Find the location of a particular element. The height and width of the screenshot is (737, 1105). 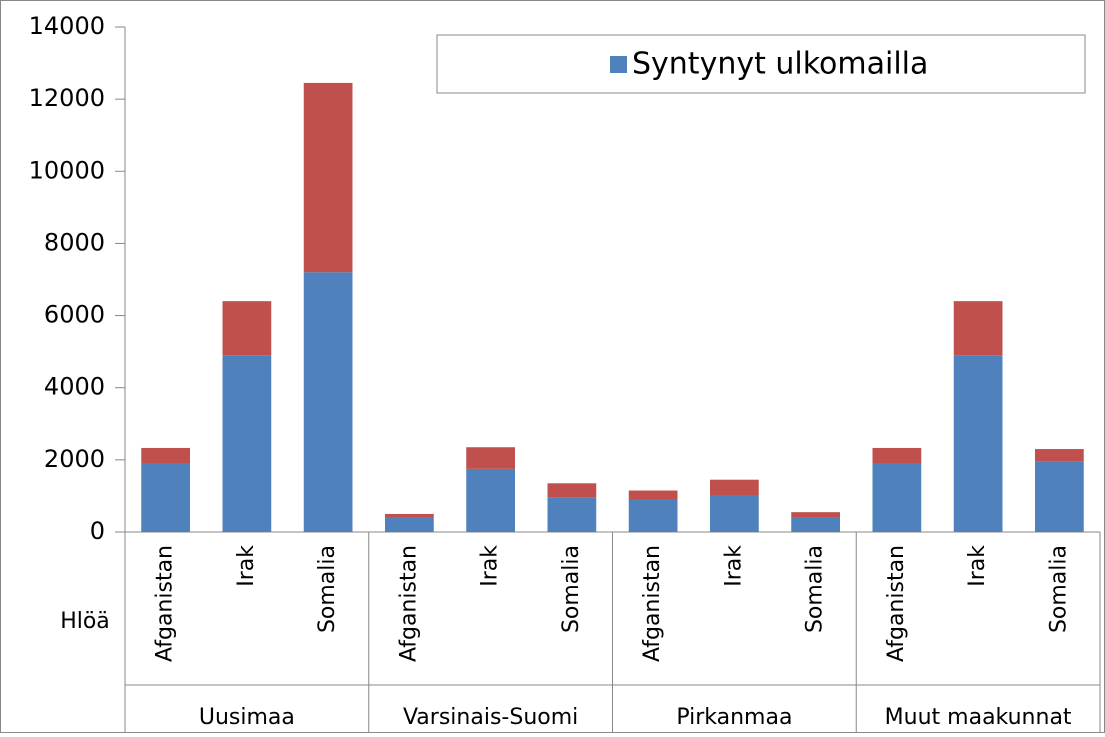

y-tick-label: 4000 is located at coordinates (74, 387).